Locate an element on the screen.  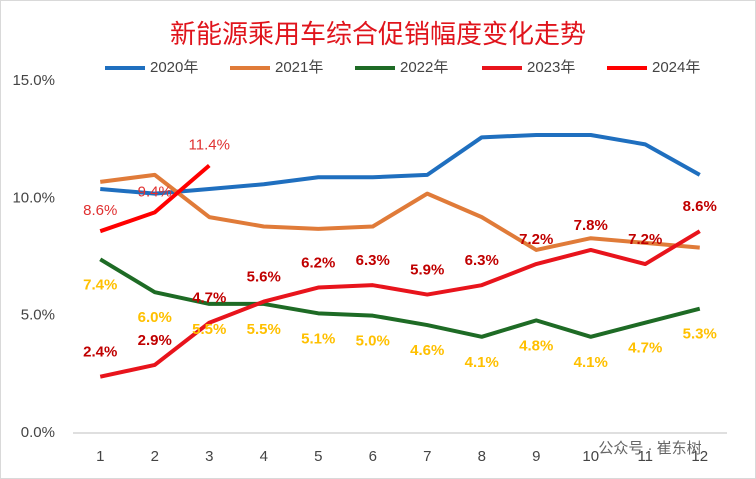
y-tick-label: 15.0% is located at coordinates (33, 80).